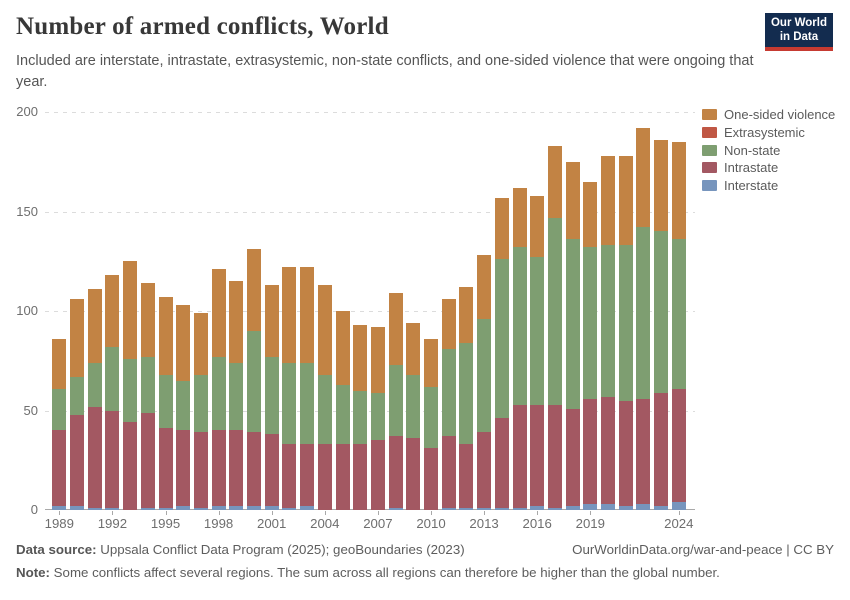 The width and height of the screenshot is (850, 600). What do you see at coordinates (94, 399) in the screenshot?
I see `bar-1991` at bounding box center [94, 399].